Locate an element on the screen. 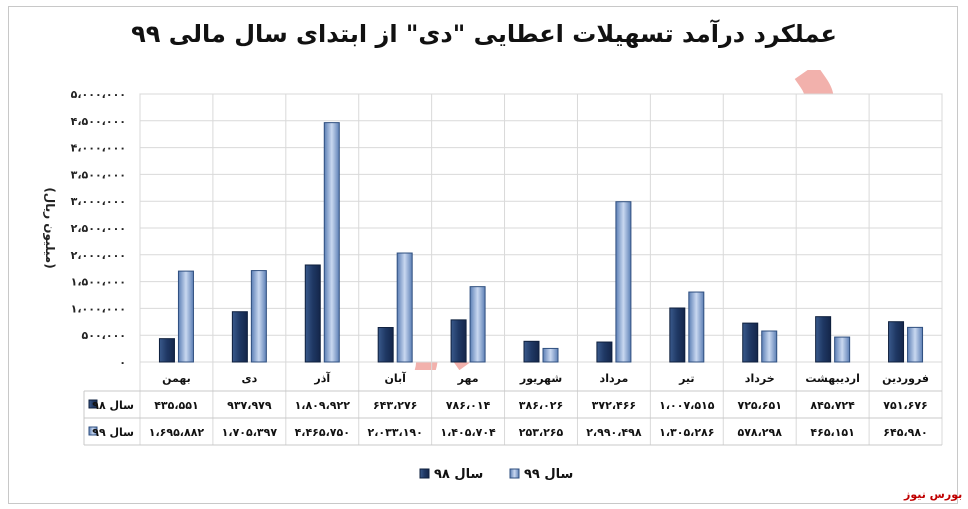 This screenshot has height=509, width=968. table-cell: ۱،۴۰۵،۷۰۴ is located at coordinates (468, 432).